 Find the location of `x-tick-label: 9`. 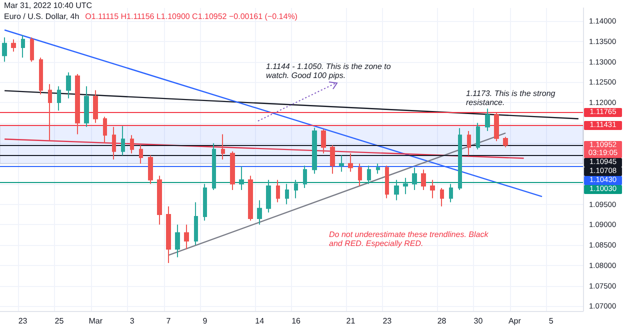

x-tick-label: 9 is located at coordinates (205, 321).